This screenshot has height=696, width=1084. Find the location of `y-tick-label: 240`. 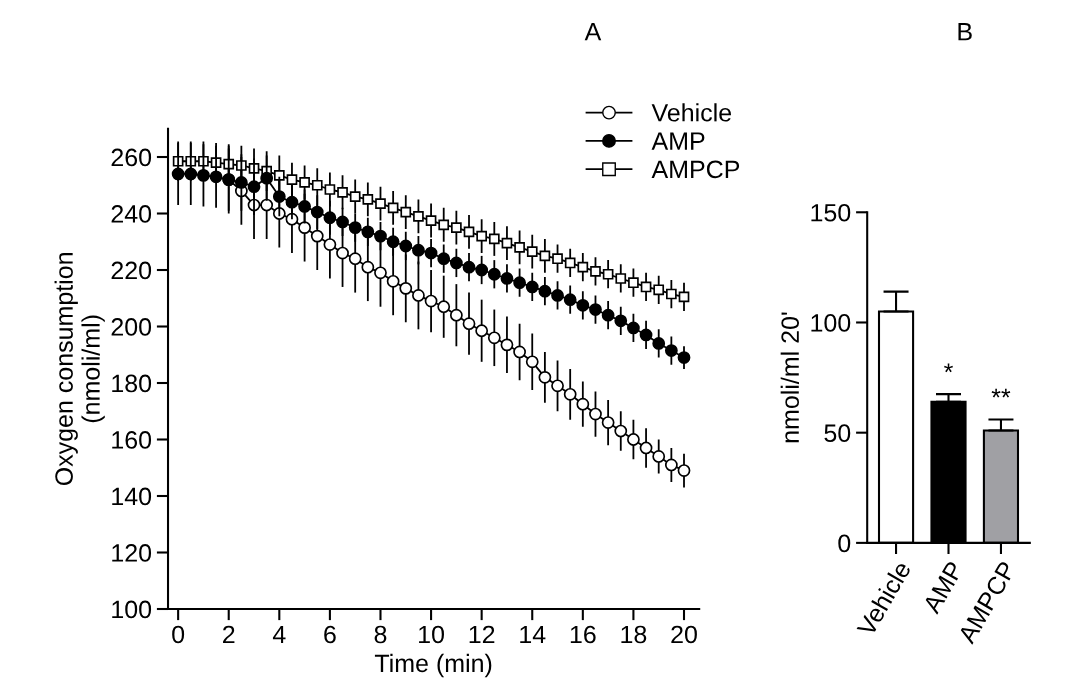

y-tick-label: 240 is located at coordinates (131, 214).